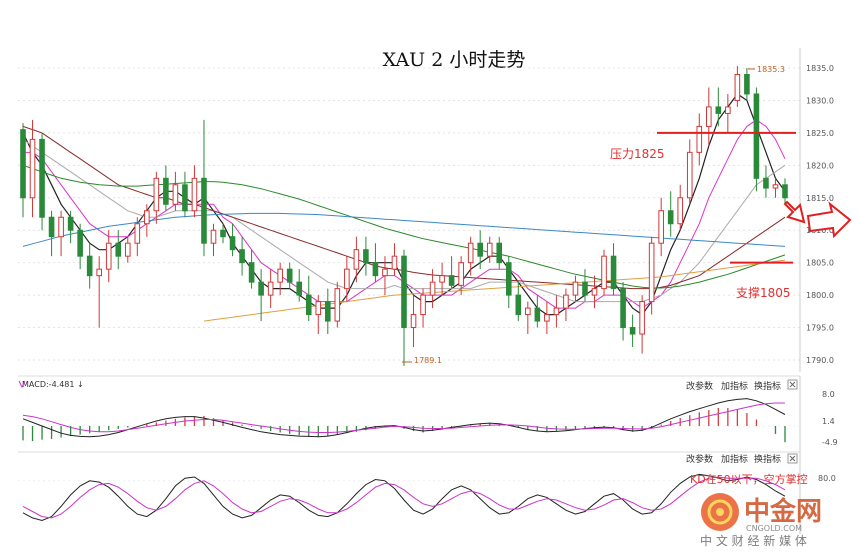  What do you see at coordinates (726, 197) in the screenshot?
I see `support-resistance-levels` at bounding box center [726, 197].